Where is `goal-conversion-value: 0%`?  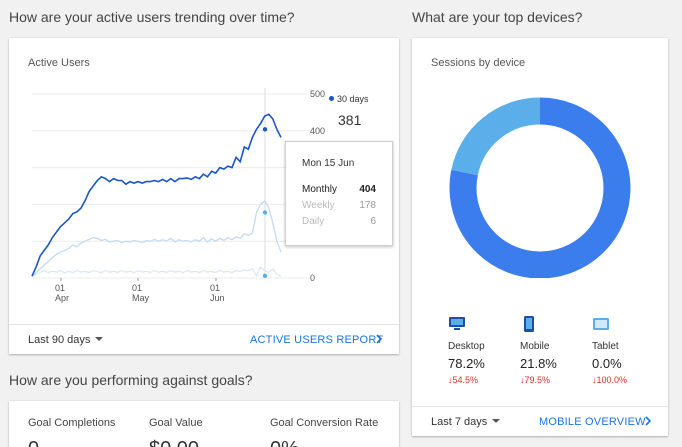 goal-conversion-value: 0% is located at coordinates (284, 442).